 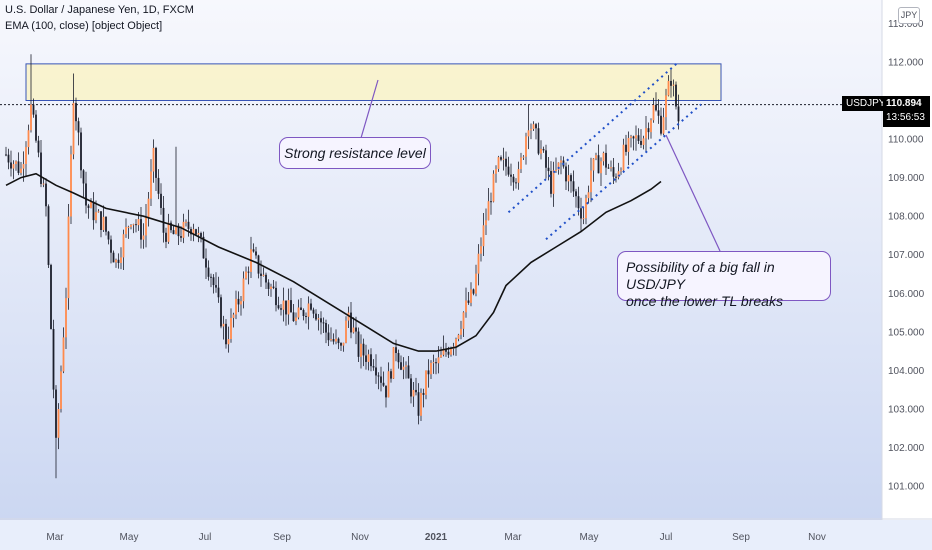 What do you see at coordinates (623, 172) in the screenshot?
I see `channel-lower-trendline` at bounding box center [623, 172].